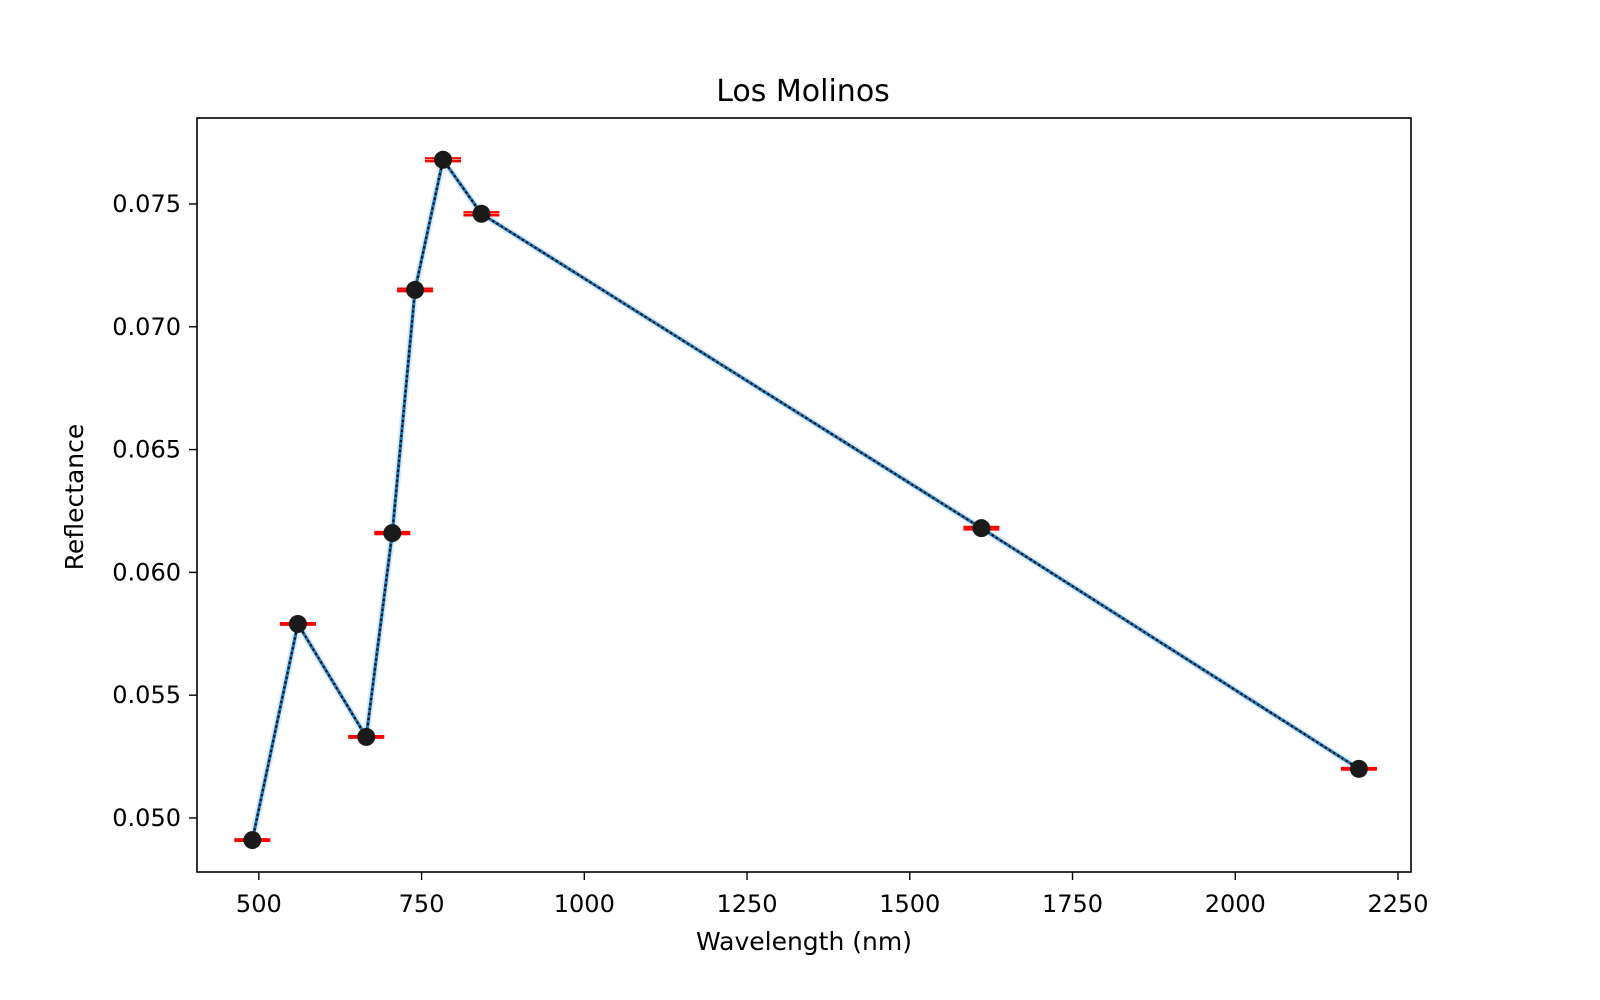  What do you see at coordinates (909, 904) in the screenshot?
I see `x-tick-label: 1500` at bounding box center [909, 904].